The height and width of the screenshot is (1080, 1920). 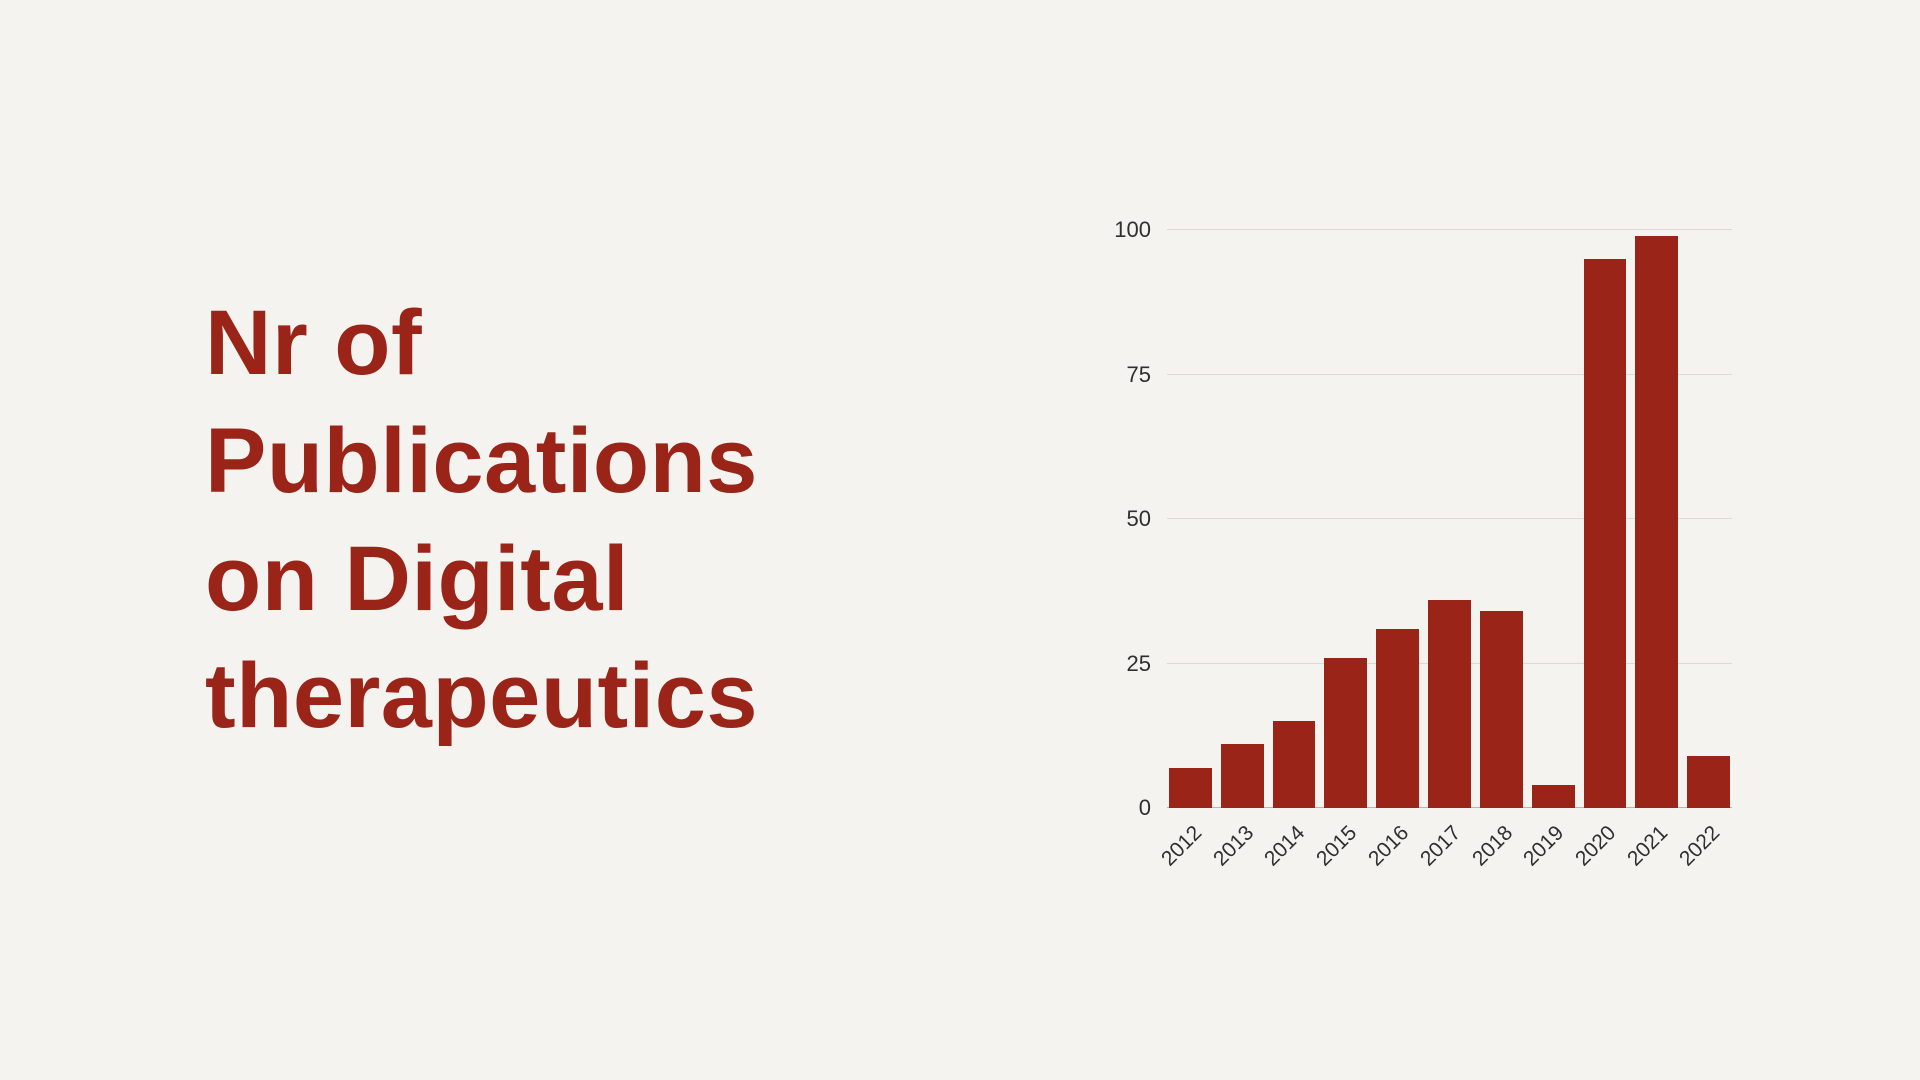 I want to click on bar-slot: 2021, so click(x=1651, y=550).